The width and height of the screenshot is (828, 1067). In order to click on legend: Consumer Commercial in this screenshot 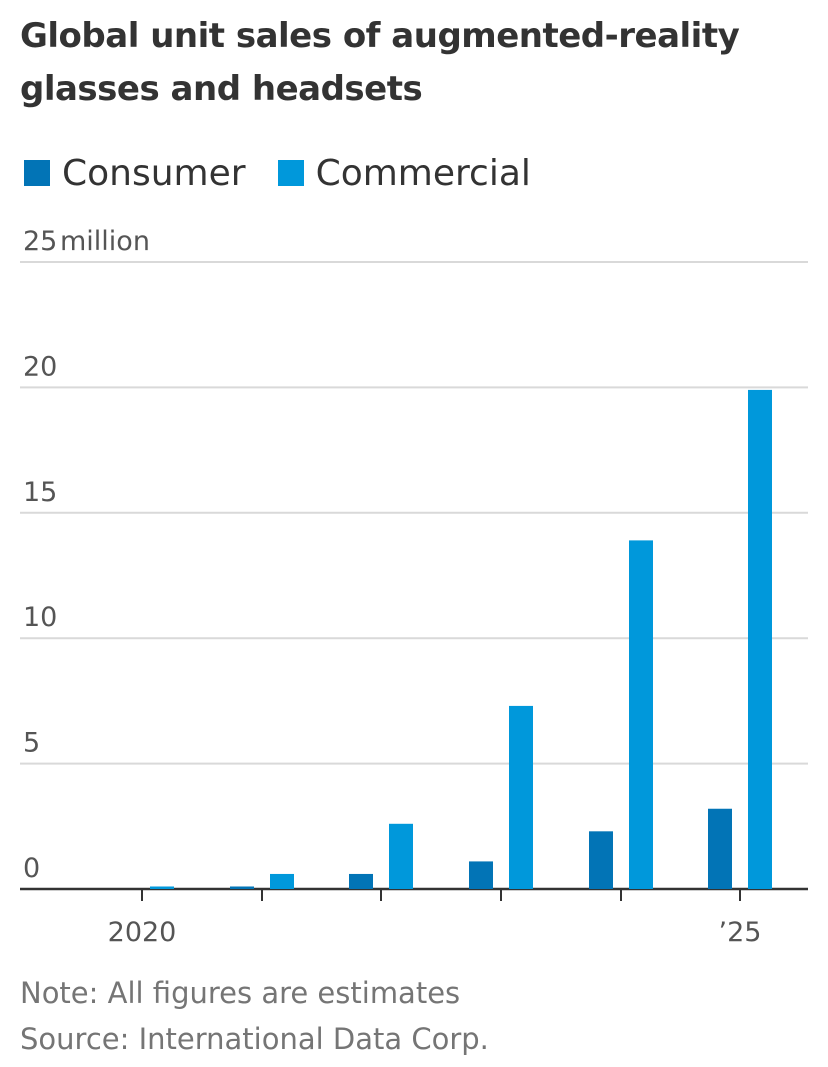, I will do `click(293, 173)`.